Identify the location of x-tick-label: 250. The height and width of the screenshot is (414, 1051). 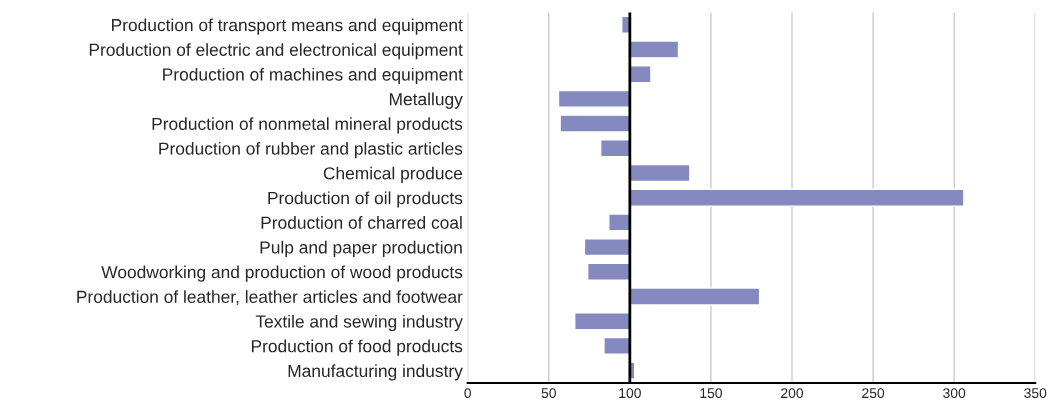
(873, 393).